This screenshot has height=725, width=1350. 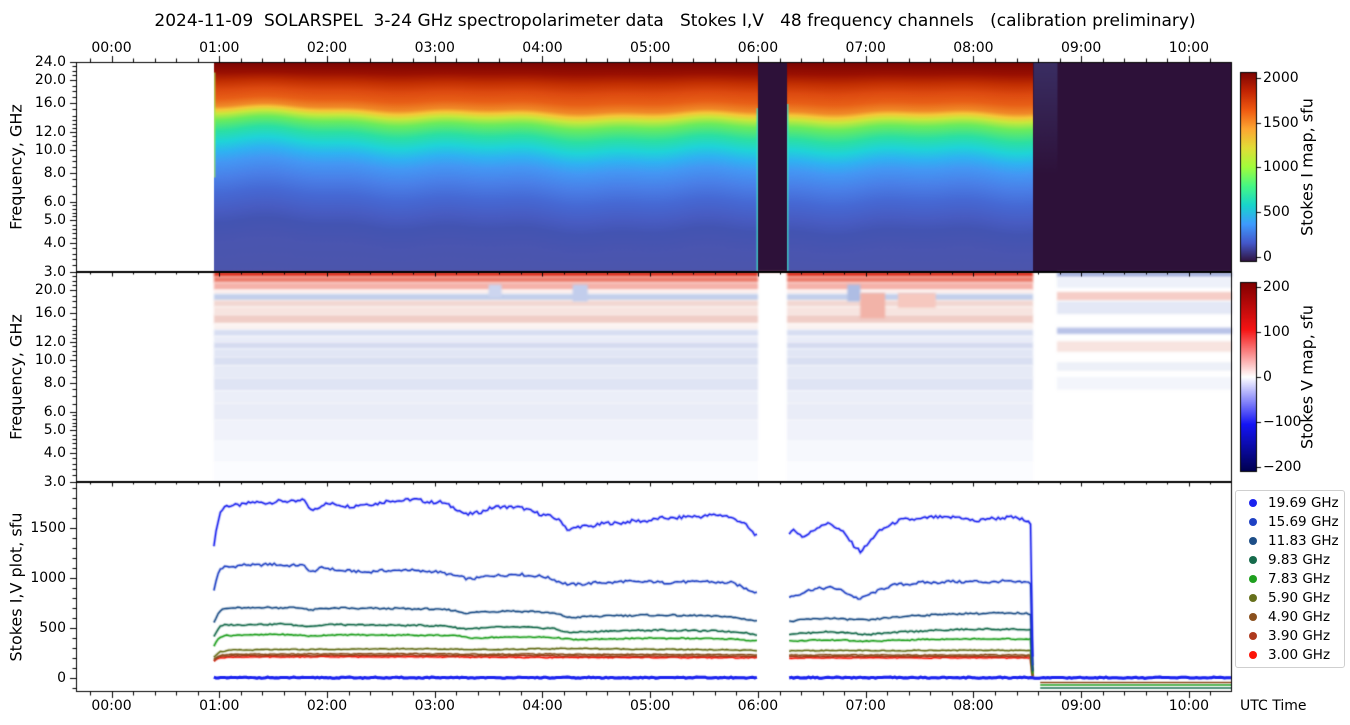 What do you see at coordinates (650, 706) in the screenshot?
I see `x-tick-label-bottom: 05:00` at bounding box center [650, 706].